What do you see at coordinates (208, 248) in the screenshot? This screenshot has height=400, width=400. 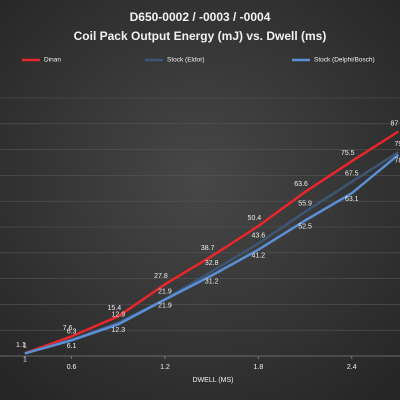 I see `data-label: 38.7` at bounding box center [208, 248].